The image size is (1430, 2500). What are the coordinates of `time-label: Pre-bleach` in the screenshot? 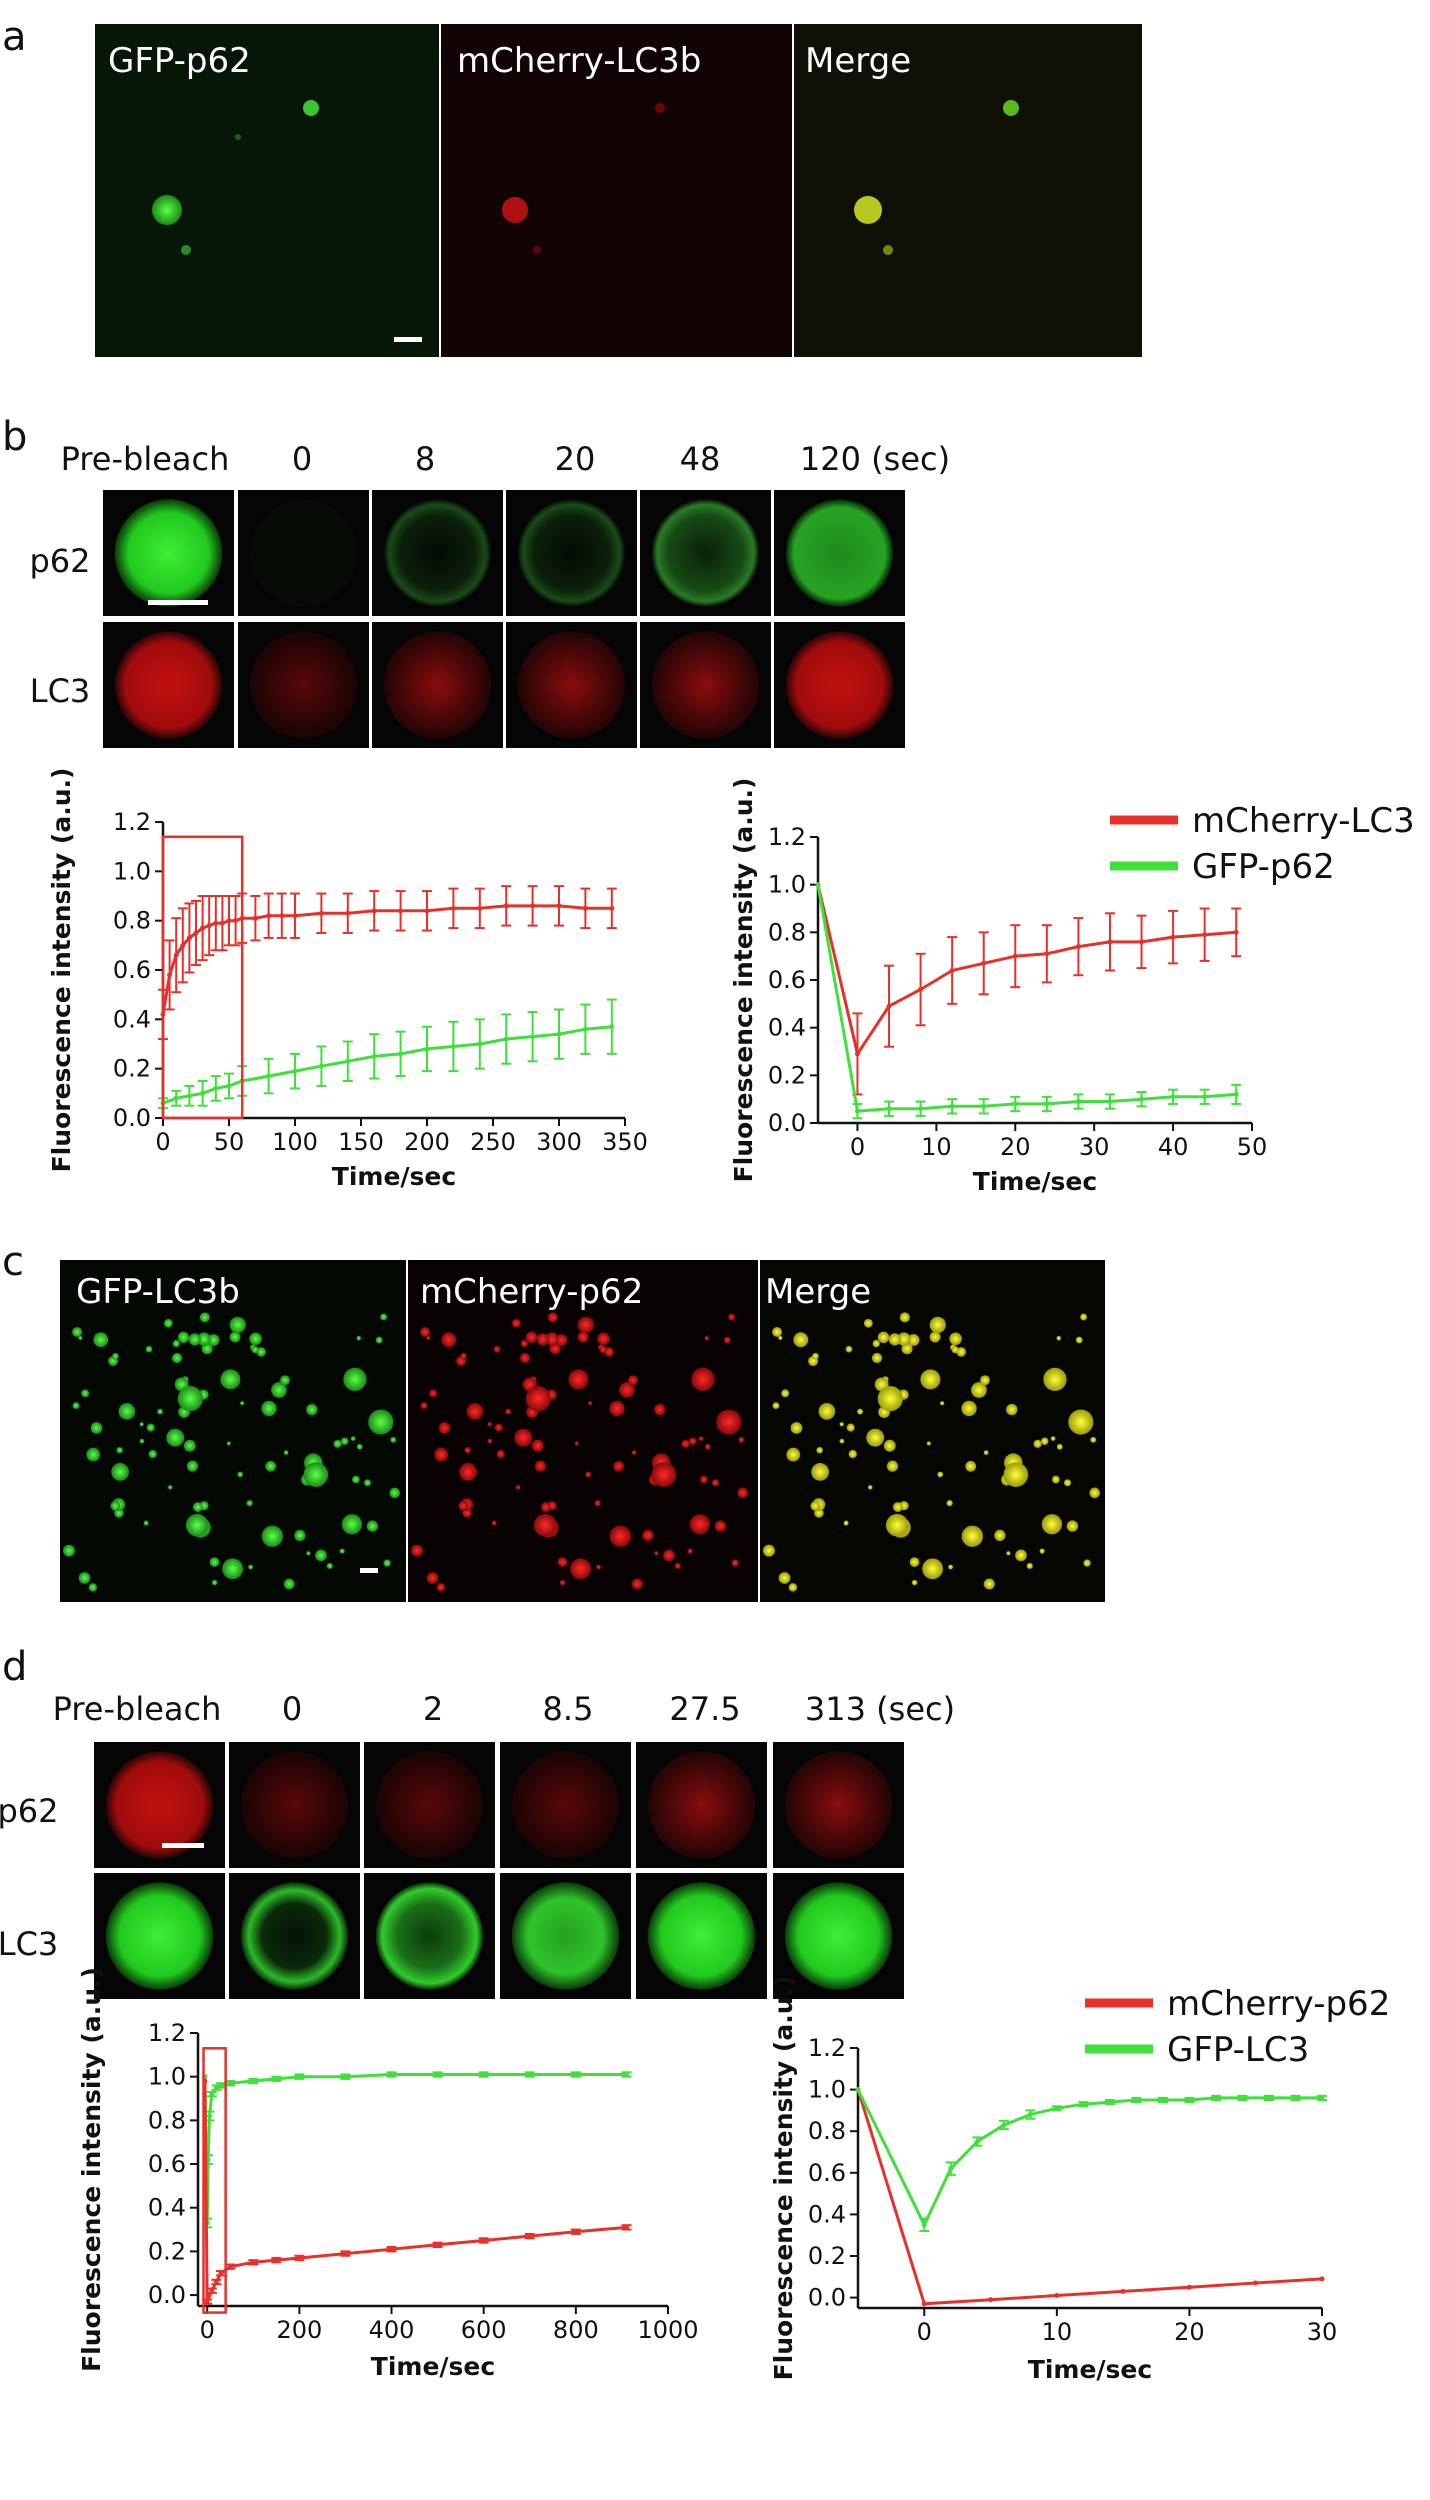 It's located at (137, 1709).